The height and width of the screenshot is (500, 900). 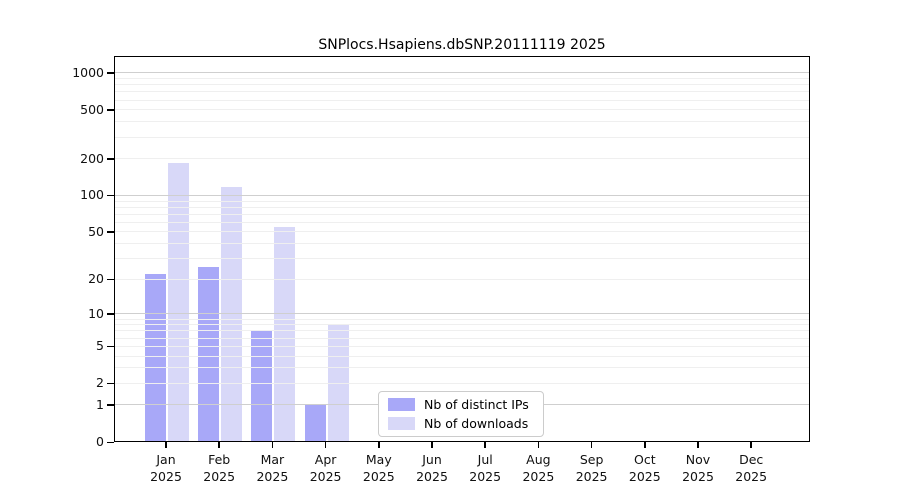 I want to click on y-tick-label: 200, so click(x=92, y=158).